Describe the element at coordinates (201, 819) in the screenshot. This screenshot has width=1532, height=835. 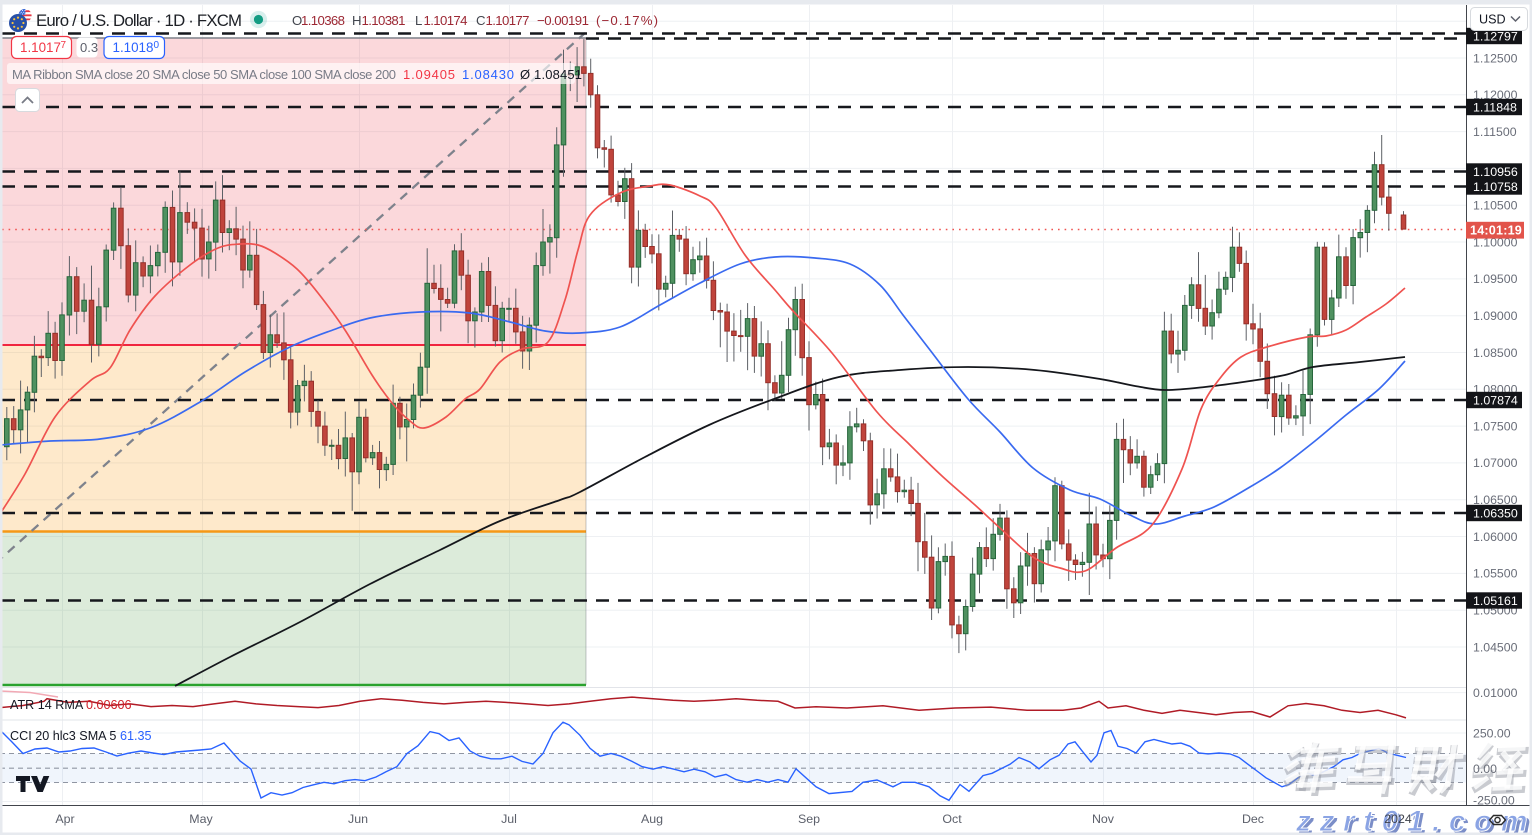
I see `svg-text: May` at that location.